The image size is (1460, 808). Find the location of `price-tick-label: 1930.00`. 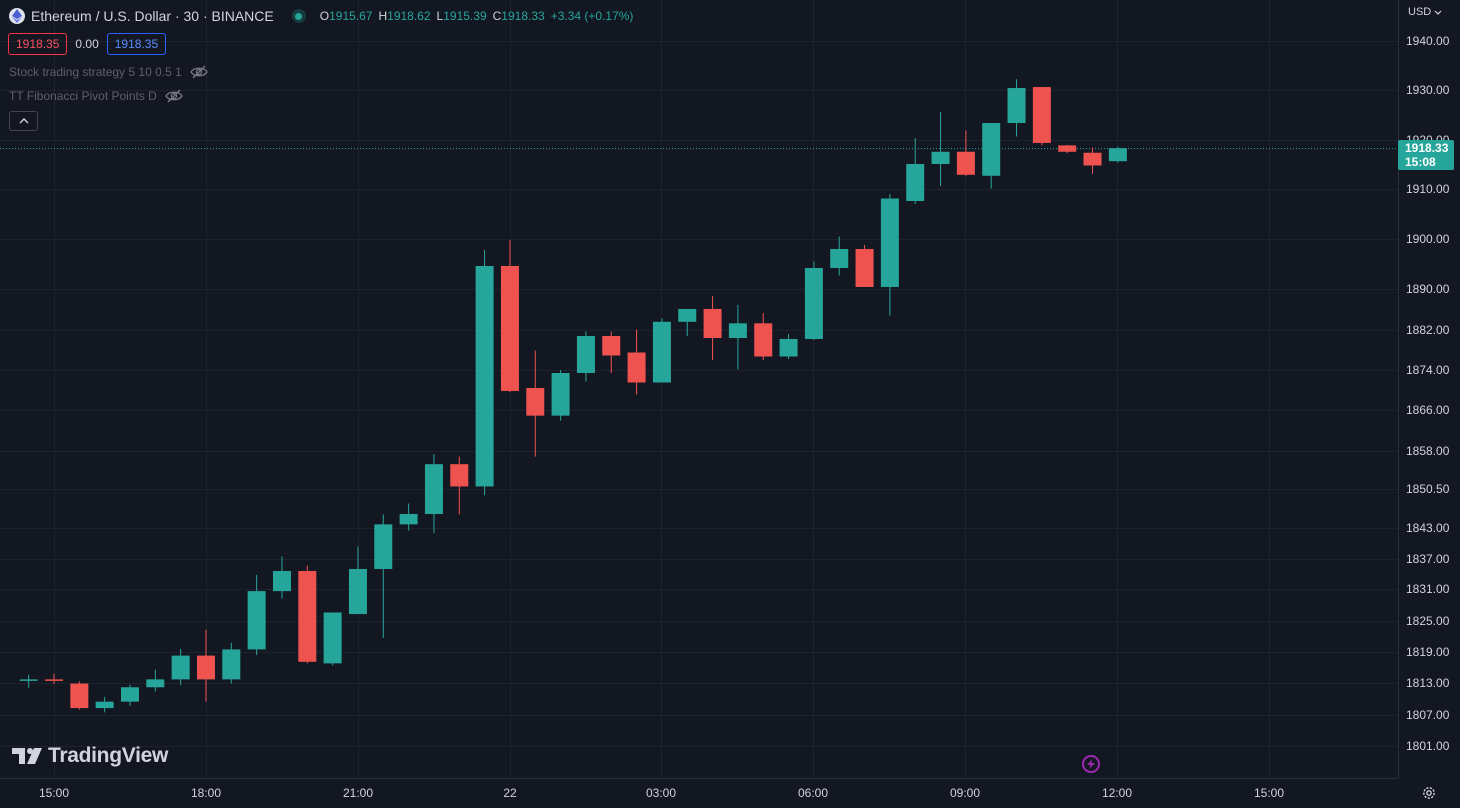

price-tick-label: 1930.00 is located at coordinates (1428, 90).